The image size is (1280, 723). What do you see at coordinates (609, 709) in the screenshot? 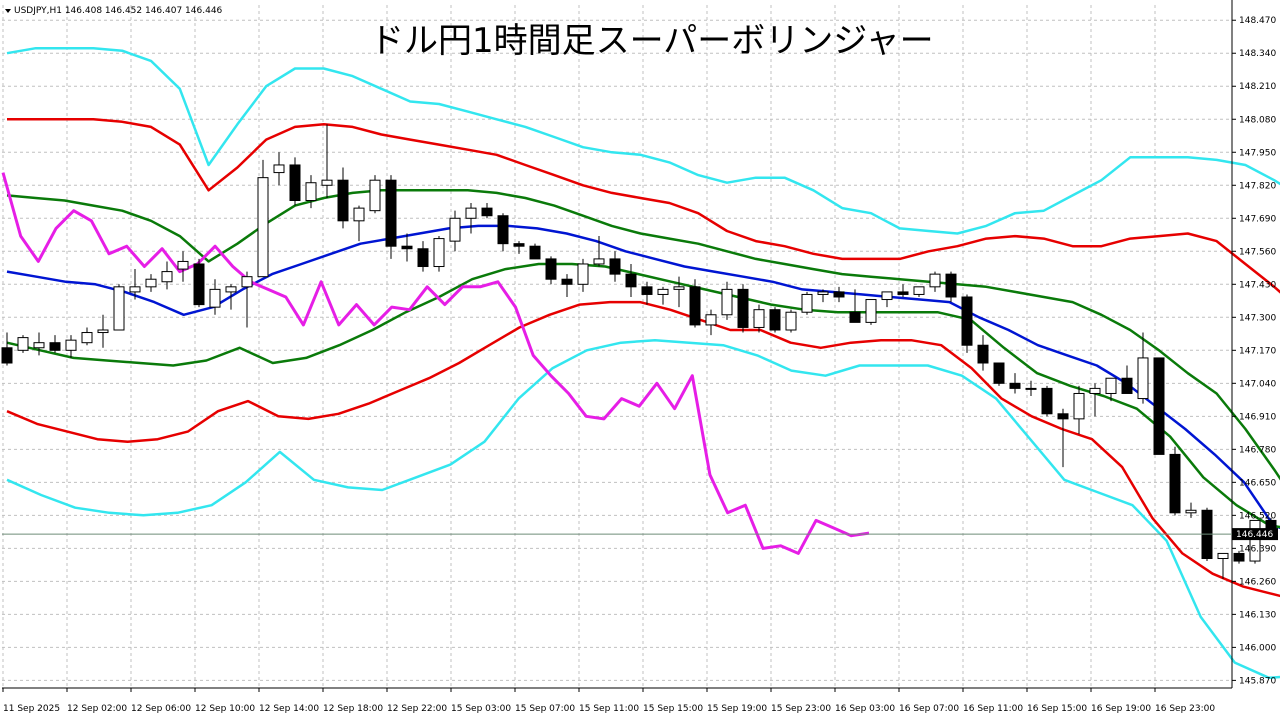
I see `x-tick-label: 15 Sep 11:00` at bounding box center [609, 709].